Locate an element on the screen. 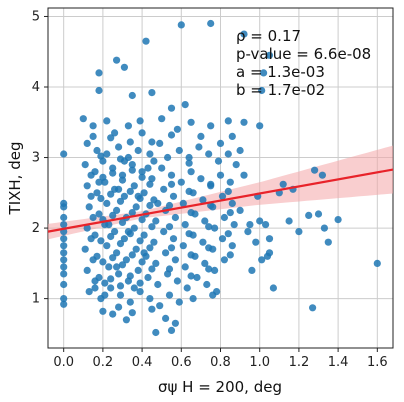 The width and height of the screenshot is (404, 402). y-tick-label: 2 is located at coordinates (36, 228).